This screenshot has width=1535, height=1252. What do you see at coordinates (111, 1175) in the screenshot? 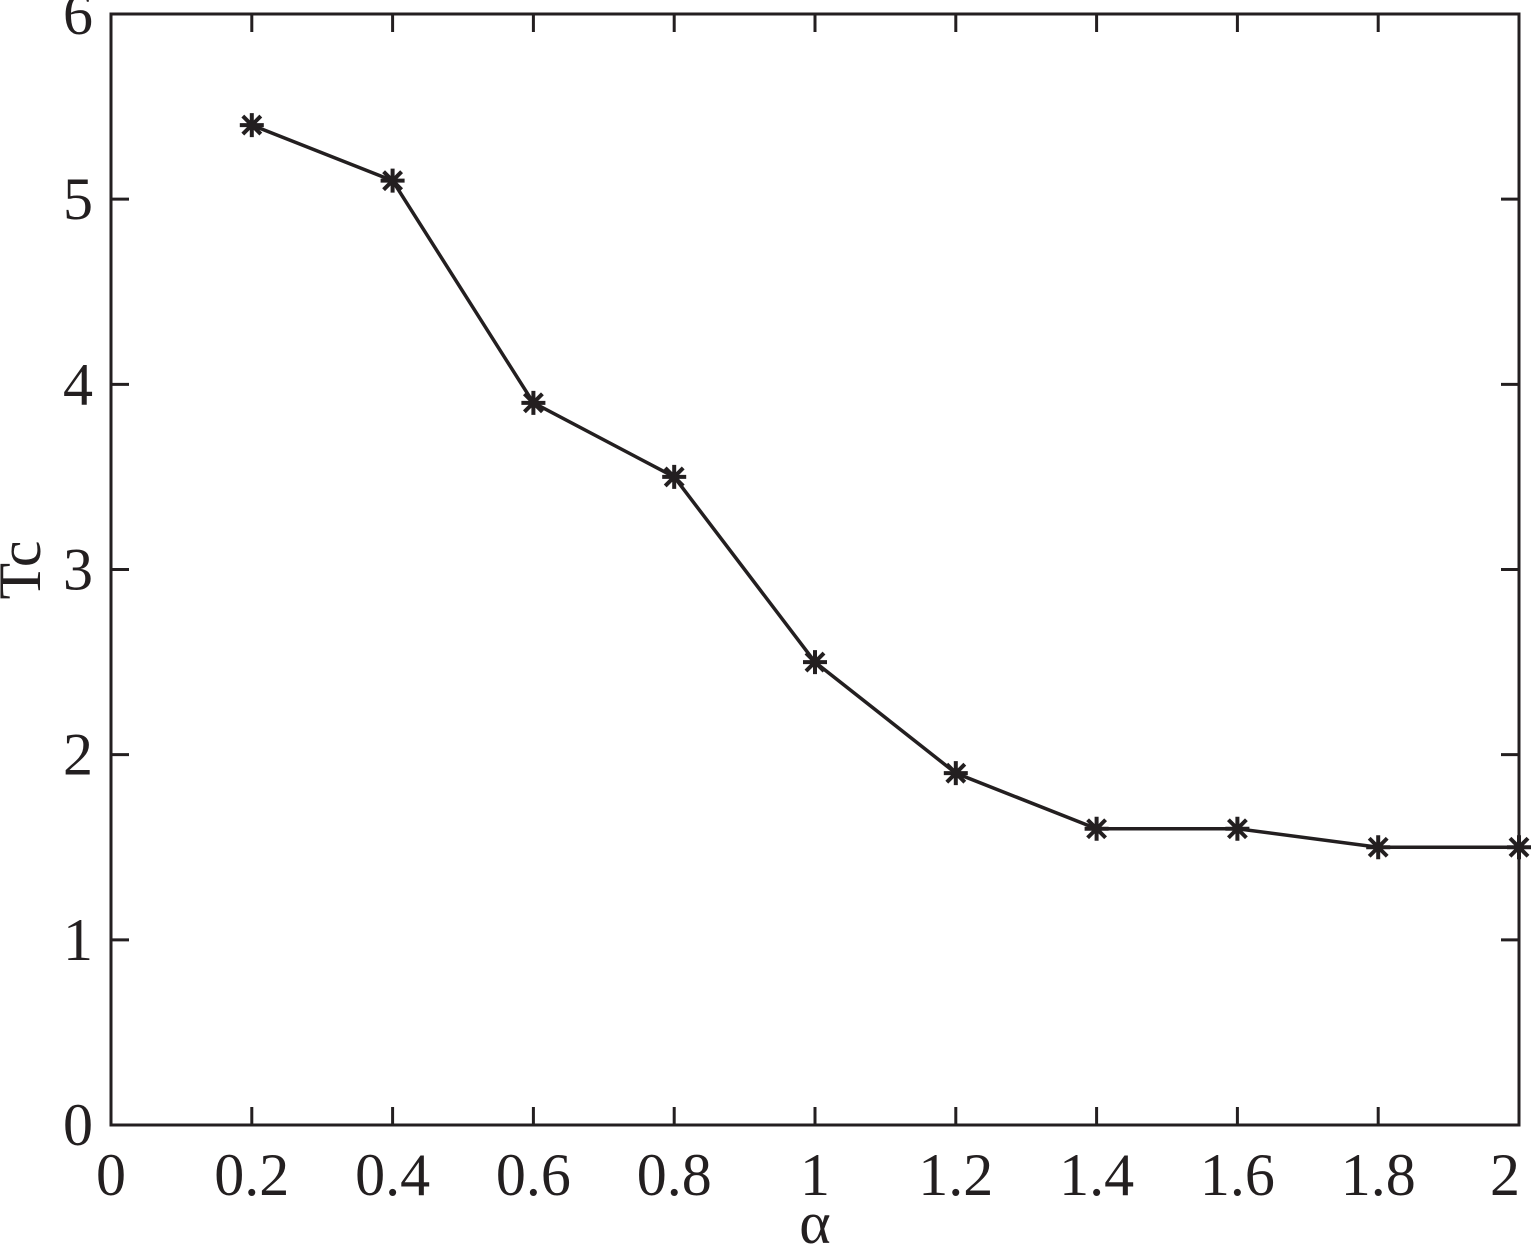
I see `x-tick-label: 0` at bounding box center [111, 1175].